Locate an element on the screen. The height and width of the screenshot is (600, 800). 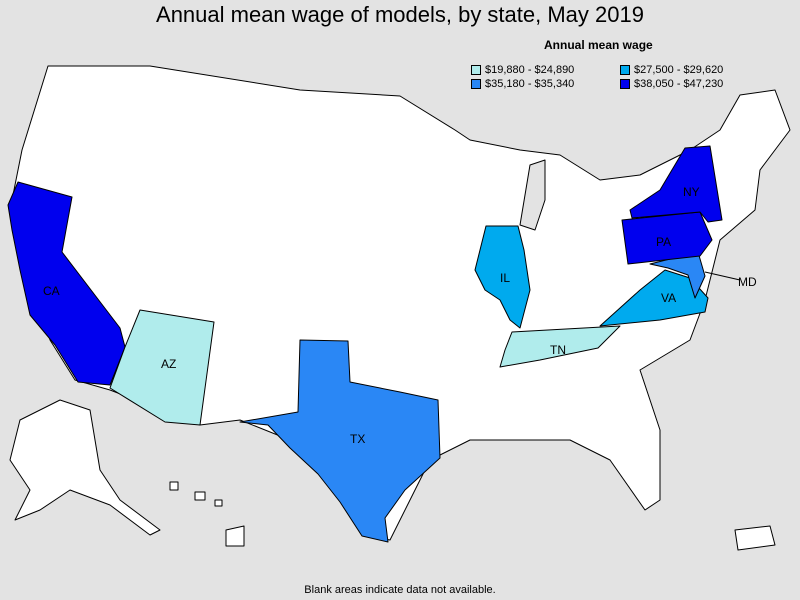
legend-item-3: $35,180 - $35,340 is located at coordinates (522, 84).